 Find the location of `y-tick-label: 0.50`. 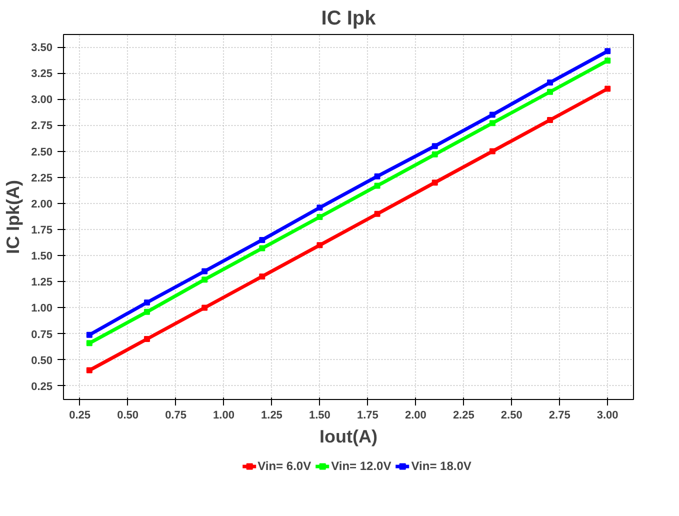

y-tick-label: 0.50 is located at coordinates (42, 360).